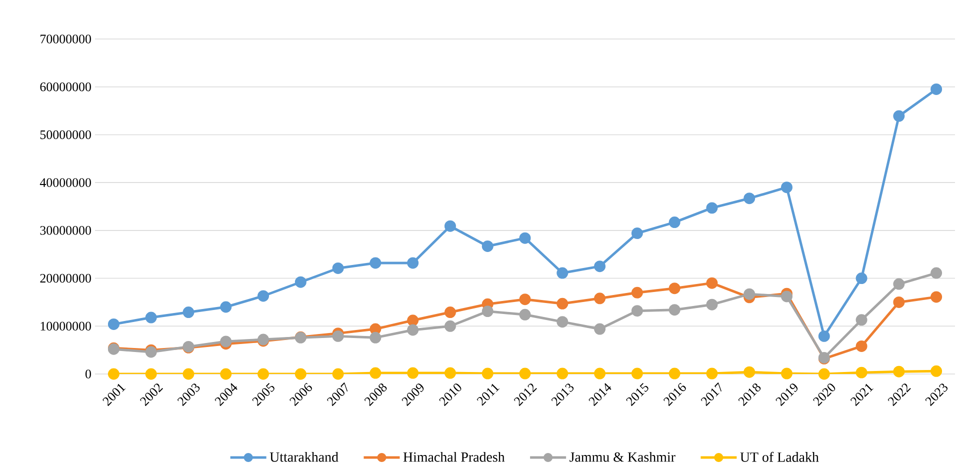 The image size is (960, 468). What do you see at coordinates (65, 135) in the screenshot?
I see `y-tick-label: 50000000` at bounding box center [65, 135].